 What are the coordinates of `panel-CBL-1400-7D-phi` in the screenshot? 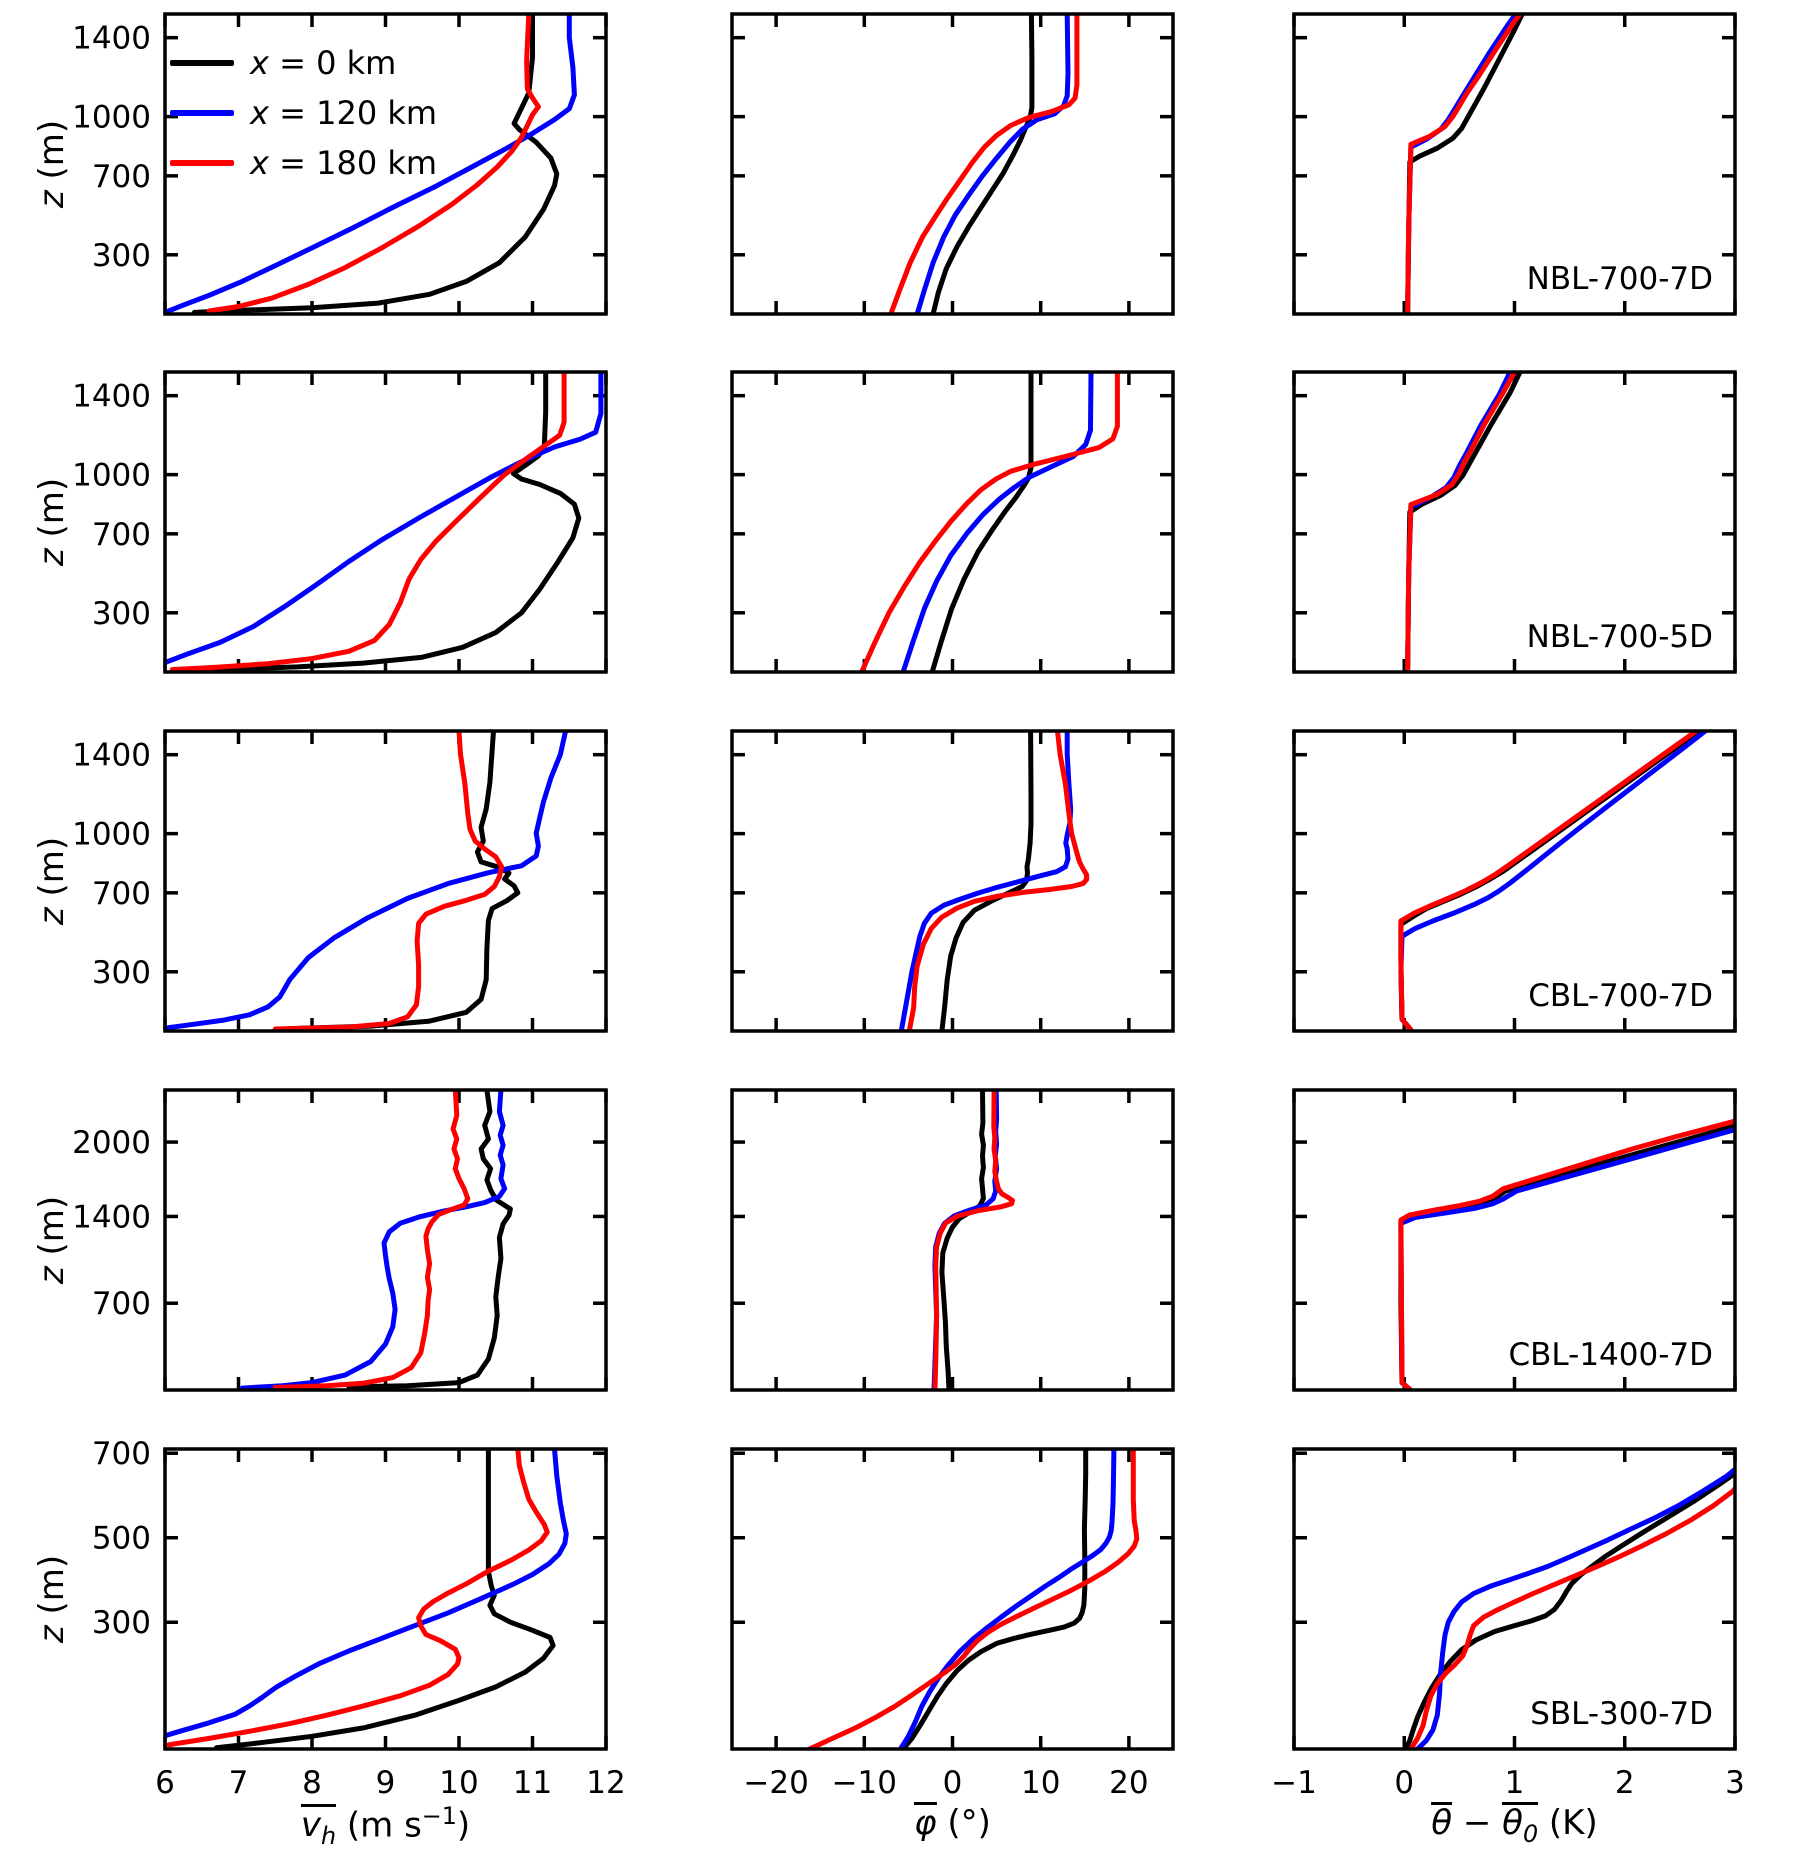 It's located at (952, 1240).